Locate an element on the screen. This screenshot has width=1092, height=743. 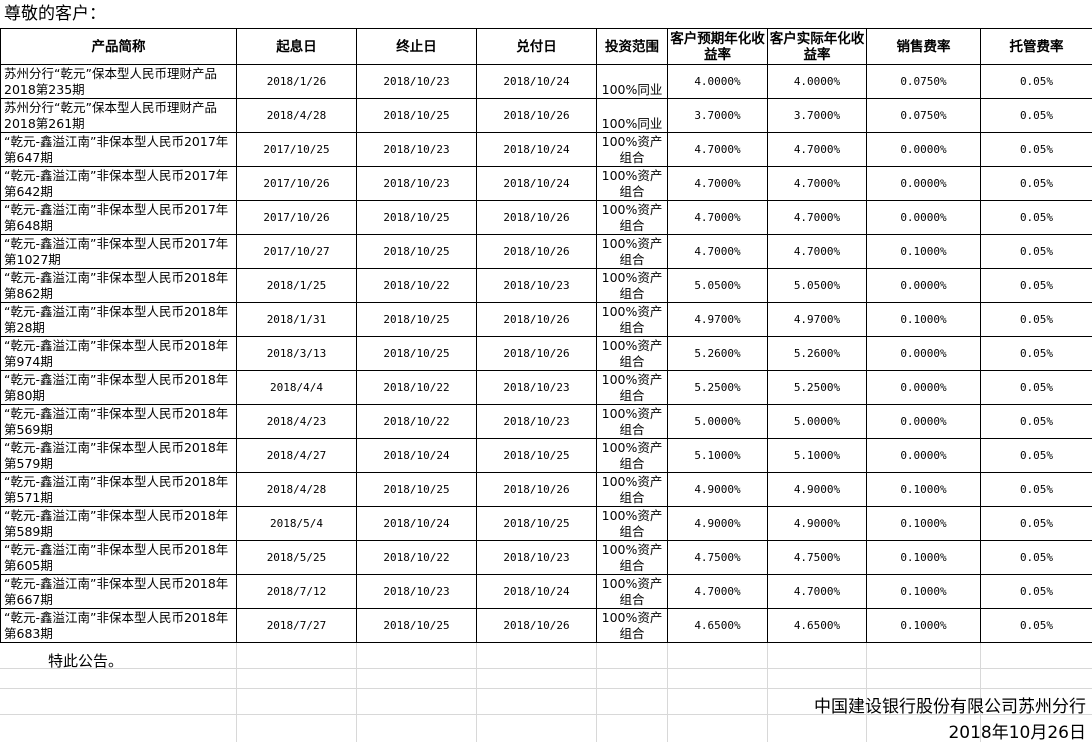
cell-actual-yield: 4.0000% is located at coordinates (817, 82).